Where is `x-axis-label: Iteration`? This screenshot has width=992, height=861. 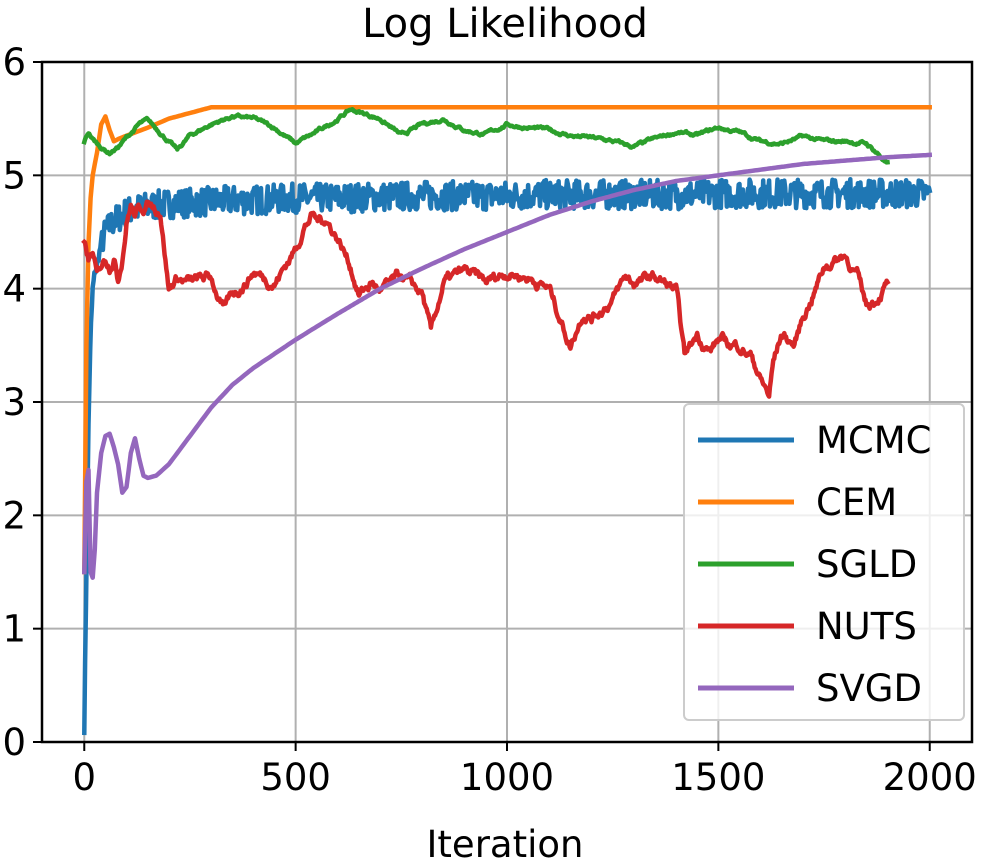 x-axis-label: Iteration is located at coordinates (505, 842).